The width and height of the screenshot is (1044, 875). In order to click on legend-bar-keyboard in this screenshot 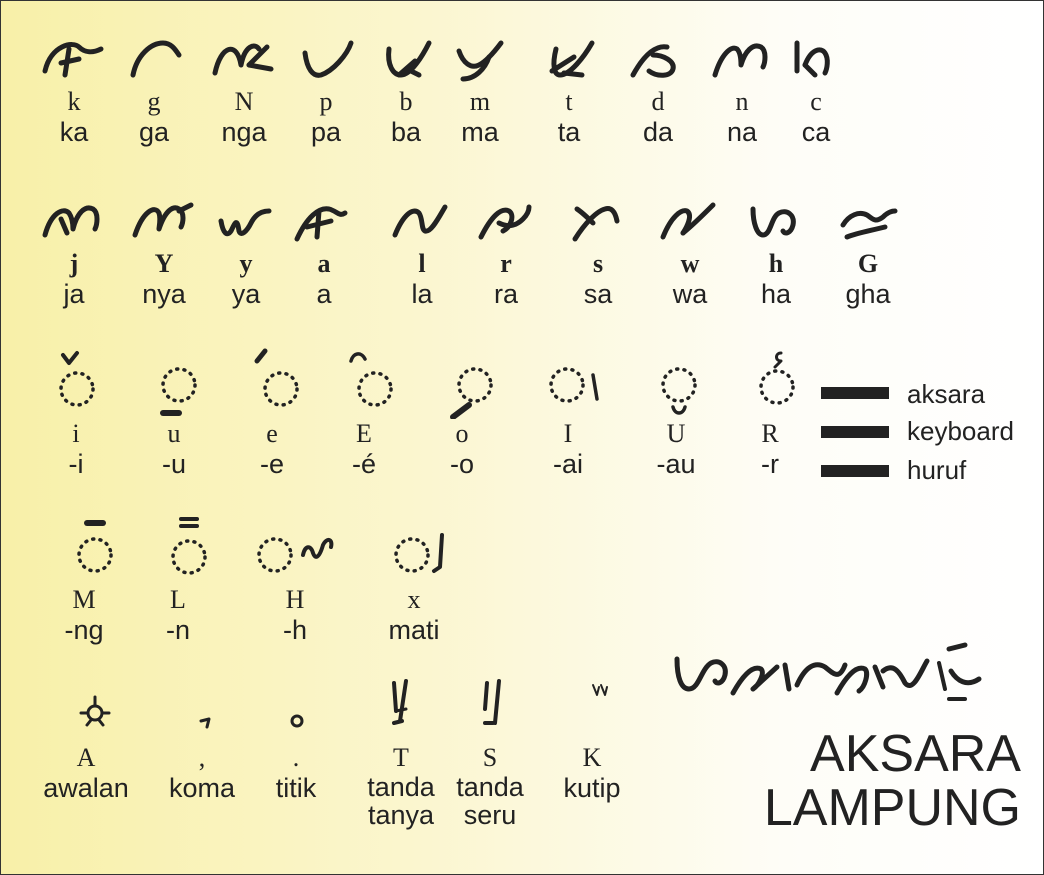, I will do `click(855, 432)`.